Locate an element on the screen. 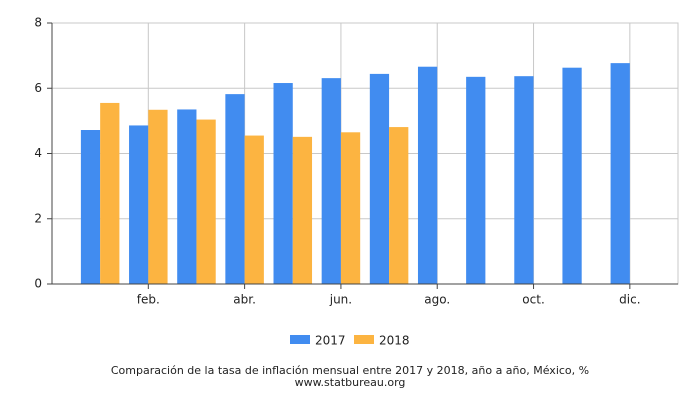  x-tick-label: dic. is located at coordinates (629, 300).